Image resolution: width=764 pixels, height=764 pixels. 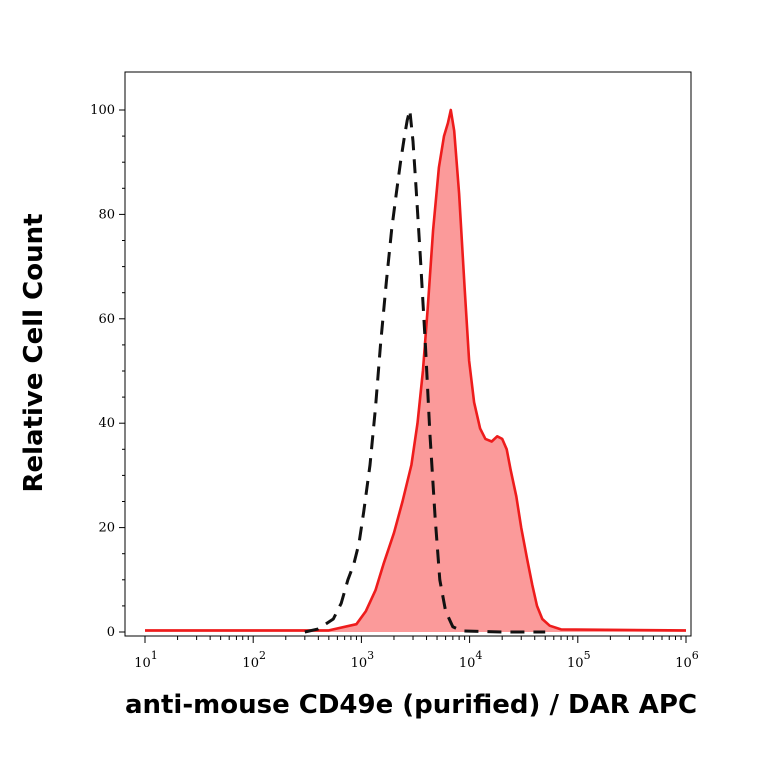 I want to click on y-tick-label: 60, so click(x=106, y=319).